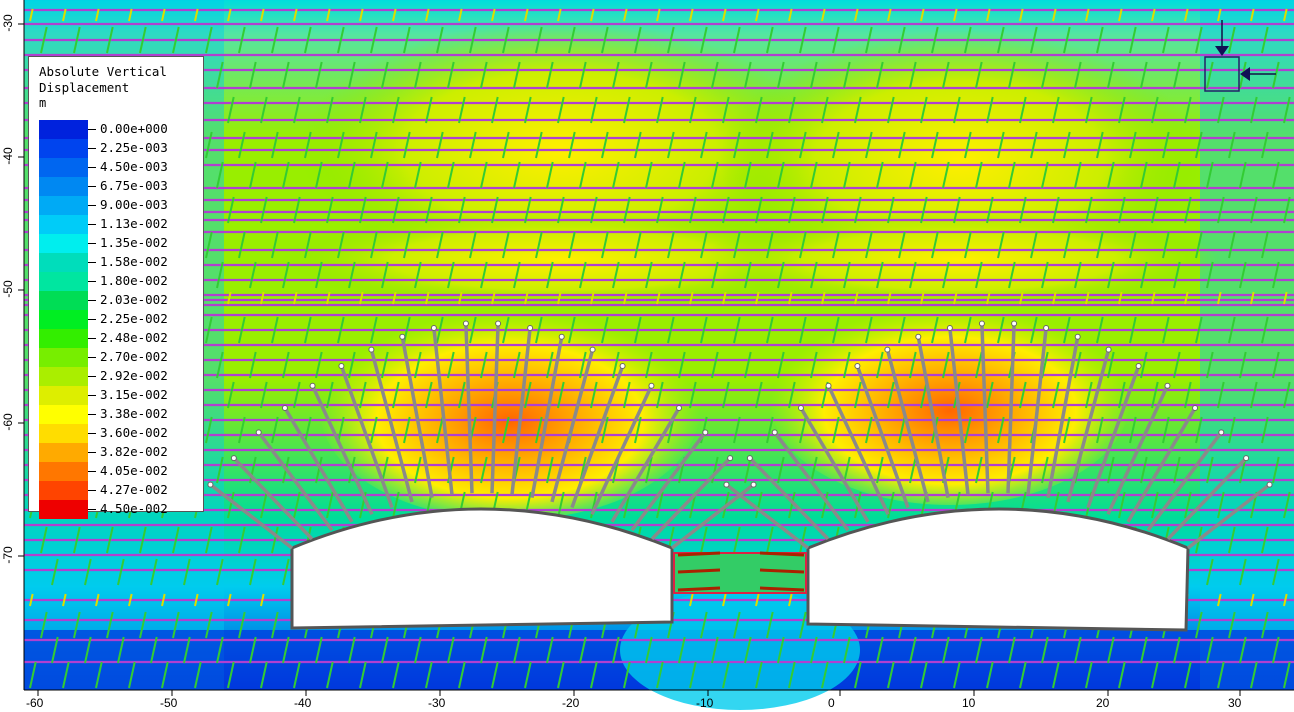  Describe the element at coordinates (134, 489) in the screenshot. I see `legend-label: 4.27e-002` at that location.